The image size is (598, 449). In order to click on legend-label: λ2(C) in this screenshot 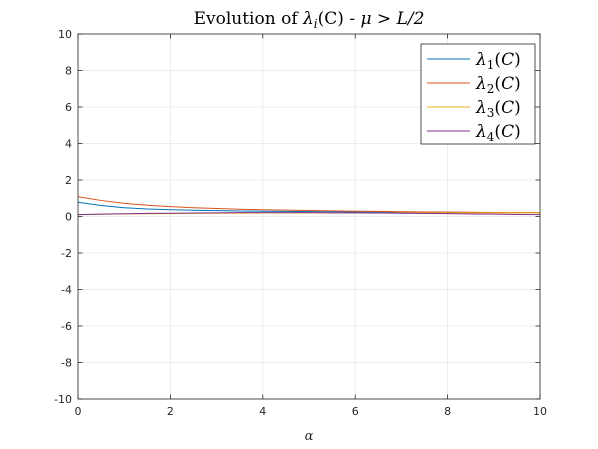, I will do `click(498, 85)`.